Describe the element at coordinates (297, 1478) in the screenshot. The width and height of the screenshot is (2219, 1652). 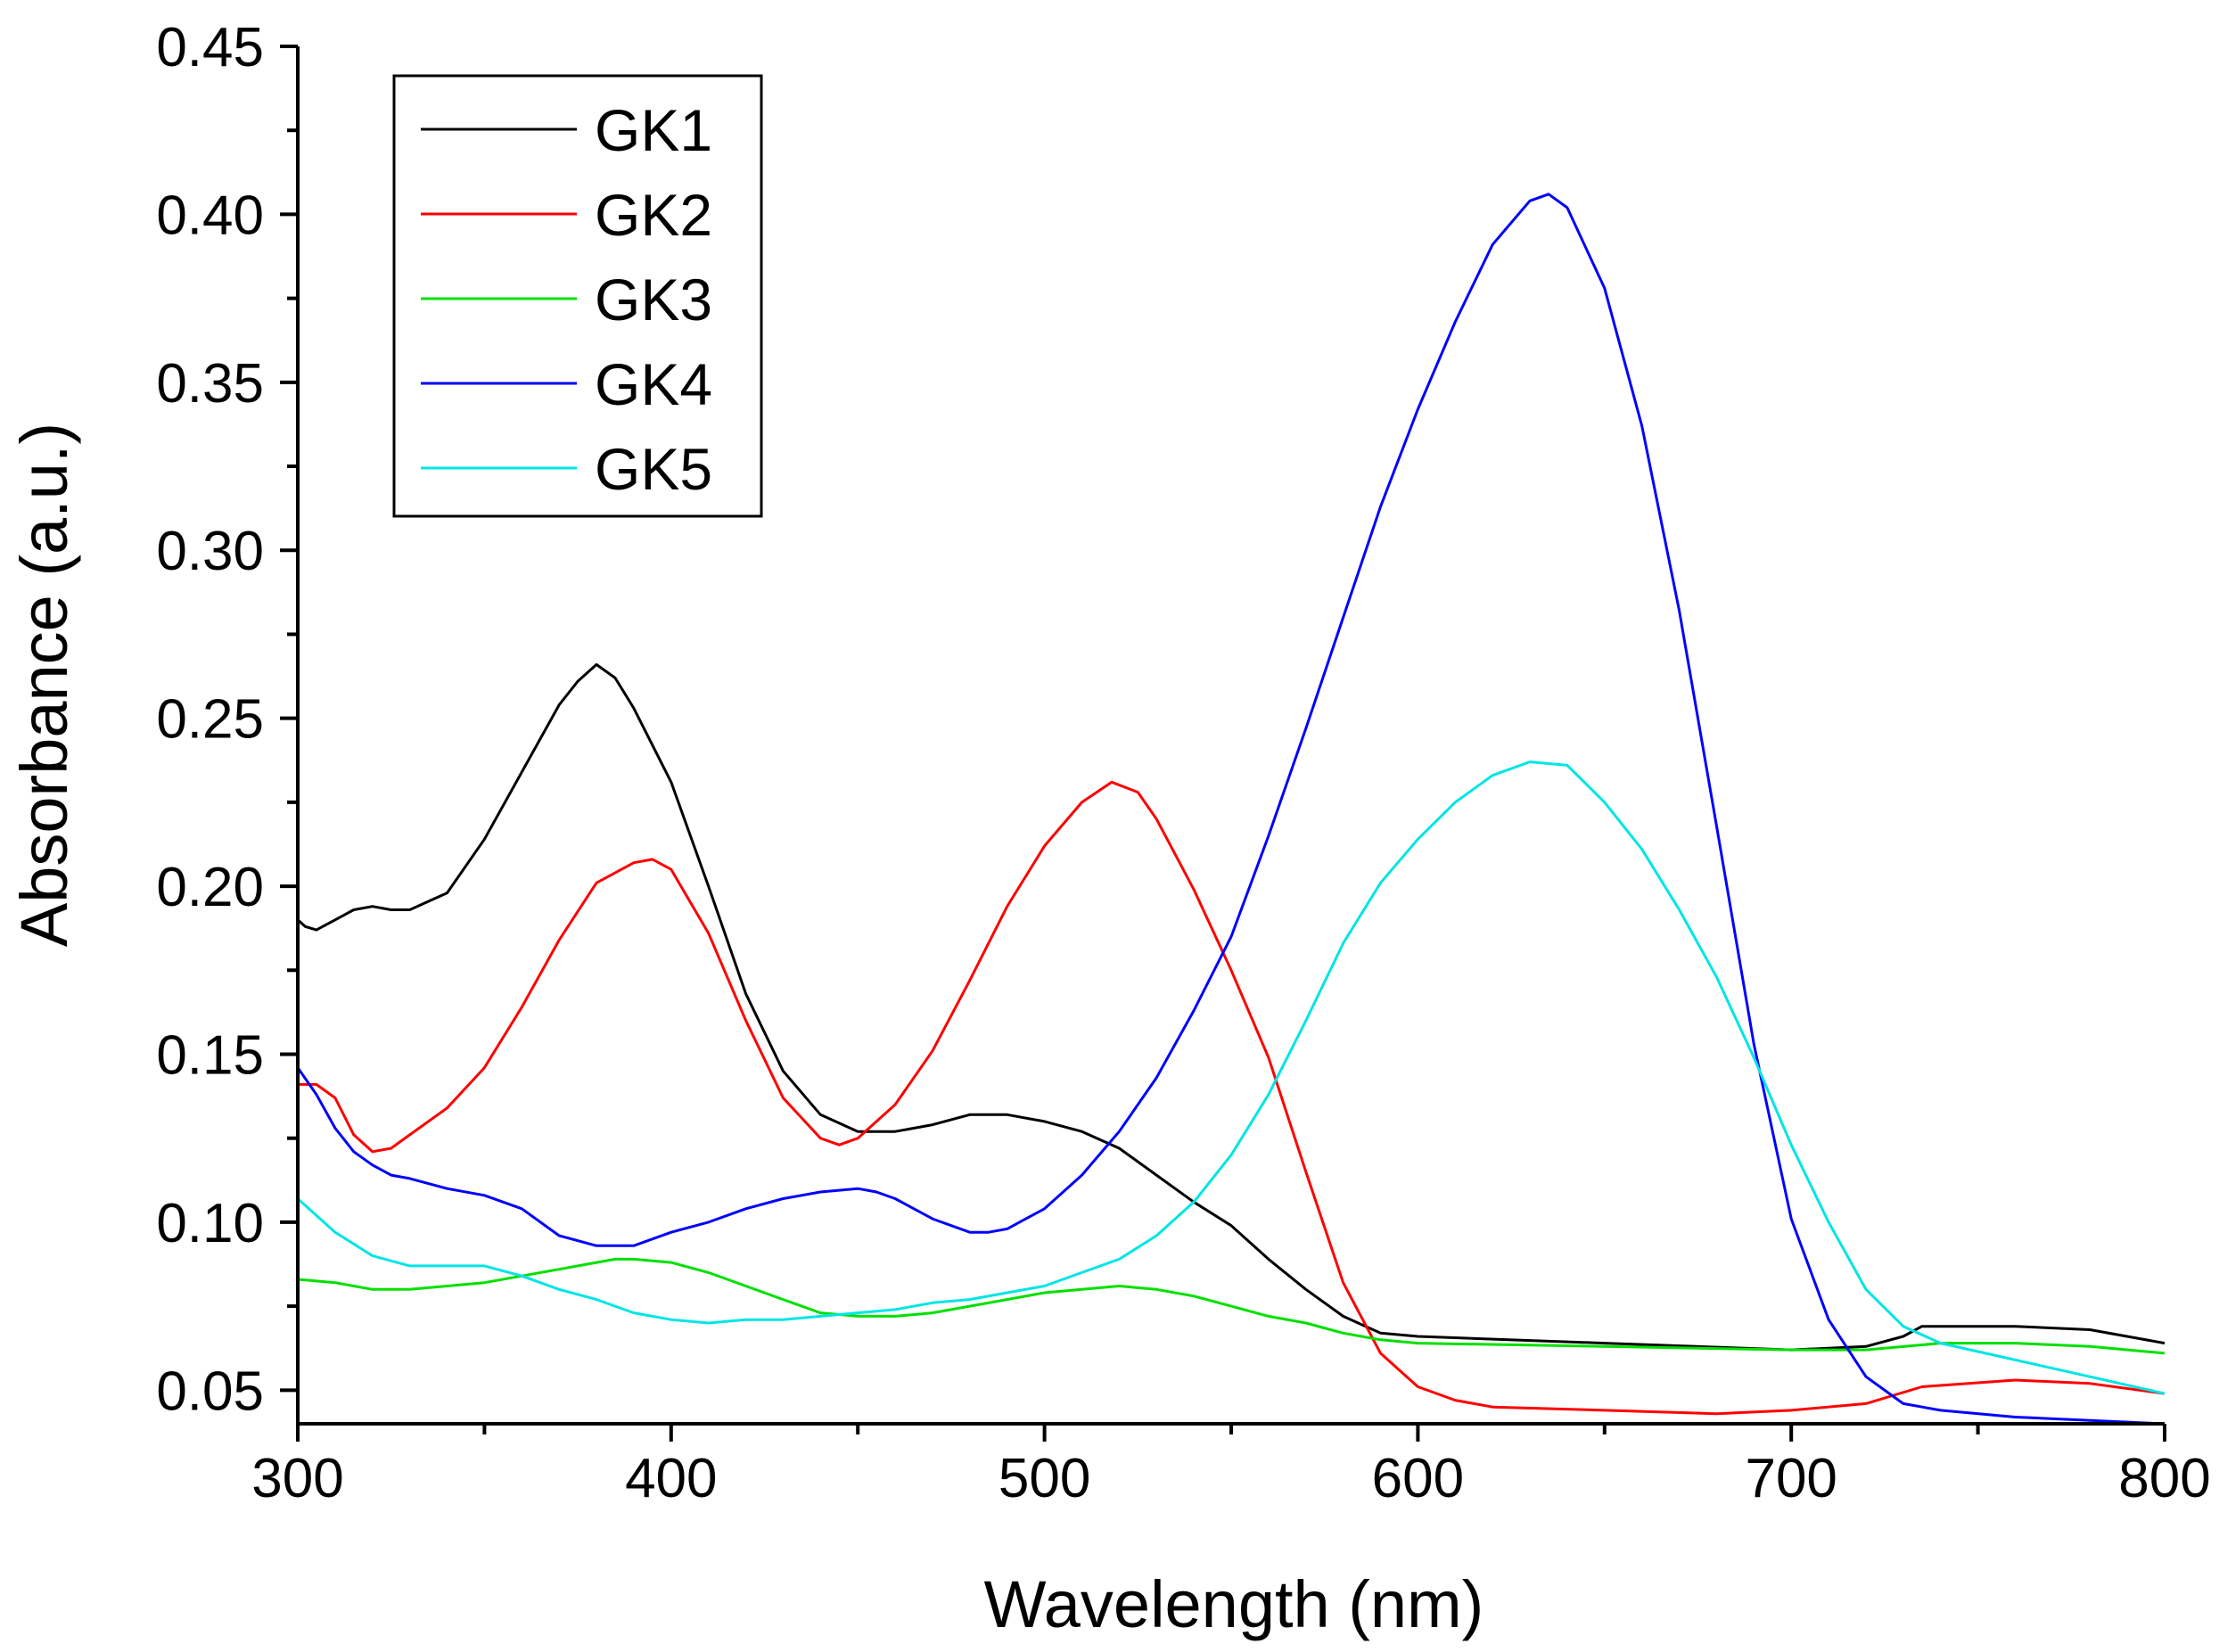
I see `x-tick-label: 300` at that location.